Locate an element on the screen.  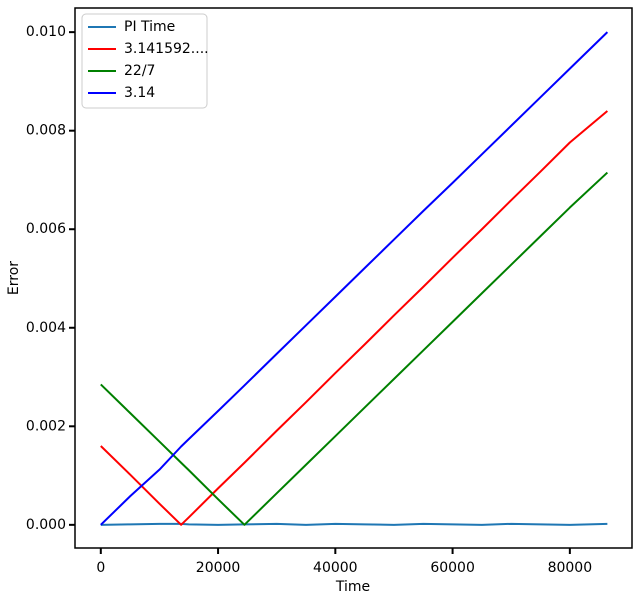
legend-box is located at coordinates (144, 61).